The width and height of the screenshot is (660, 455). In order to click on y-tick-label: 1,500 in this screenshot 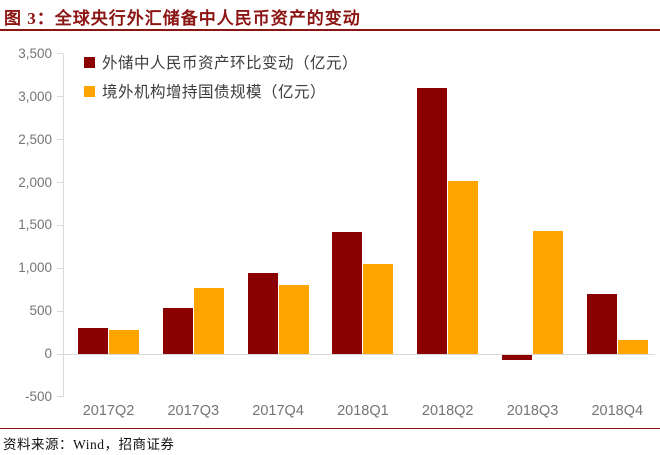, I will do `click(35, 225)`.